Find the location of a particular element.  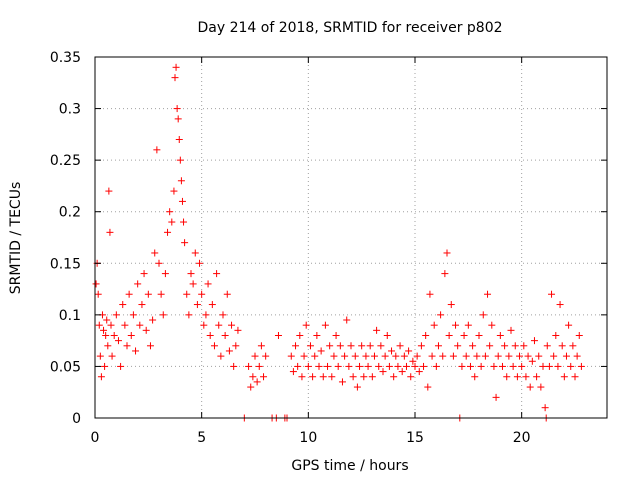

y-tick-label: 0 is located at coordinates (76, 419).